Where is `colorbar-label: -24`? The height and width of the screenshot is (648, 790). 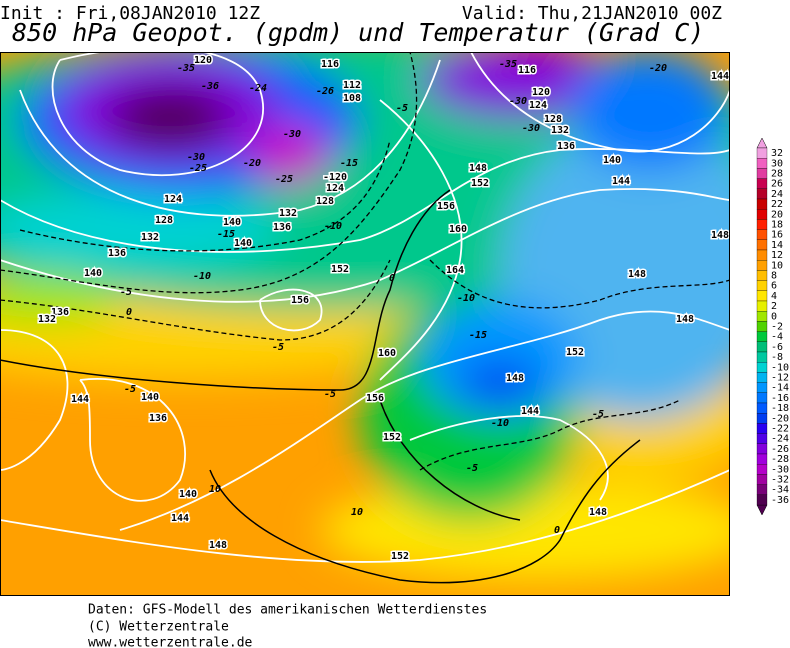 colorbar-label: -24 is located at coordinates (780, 439).